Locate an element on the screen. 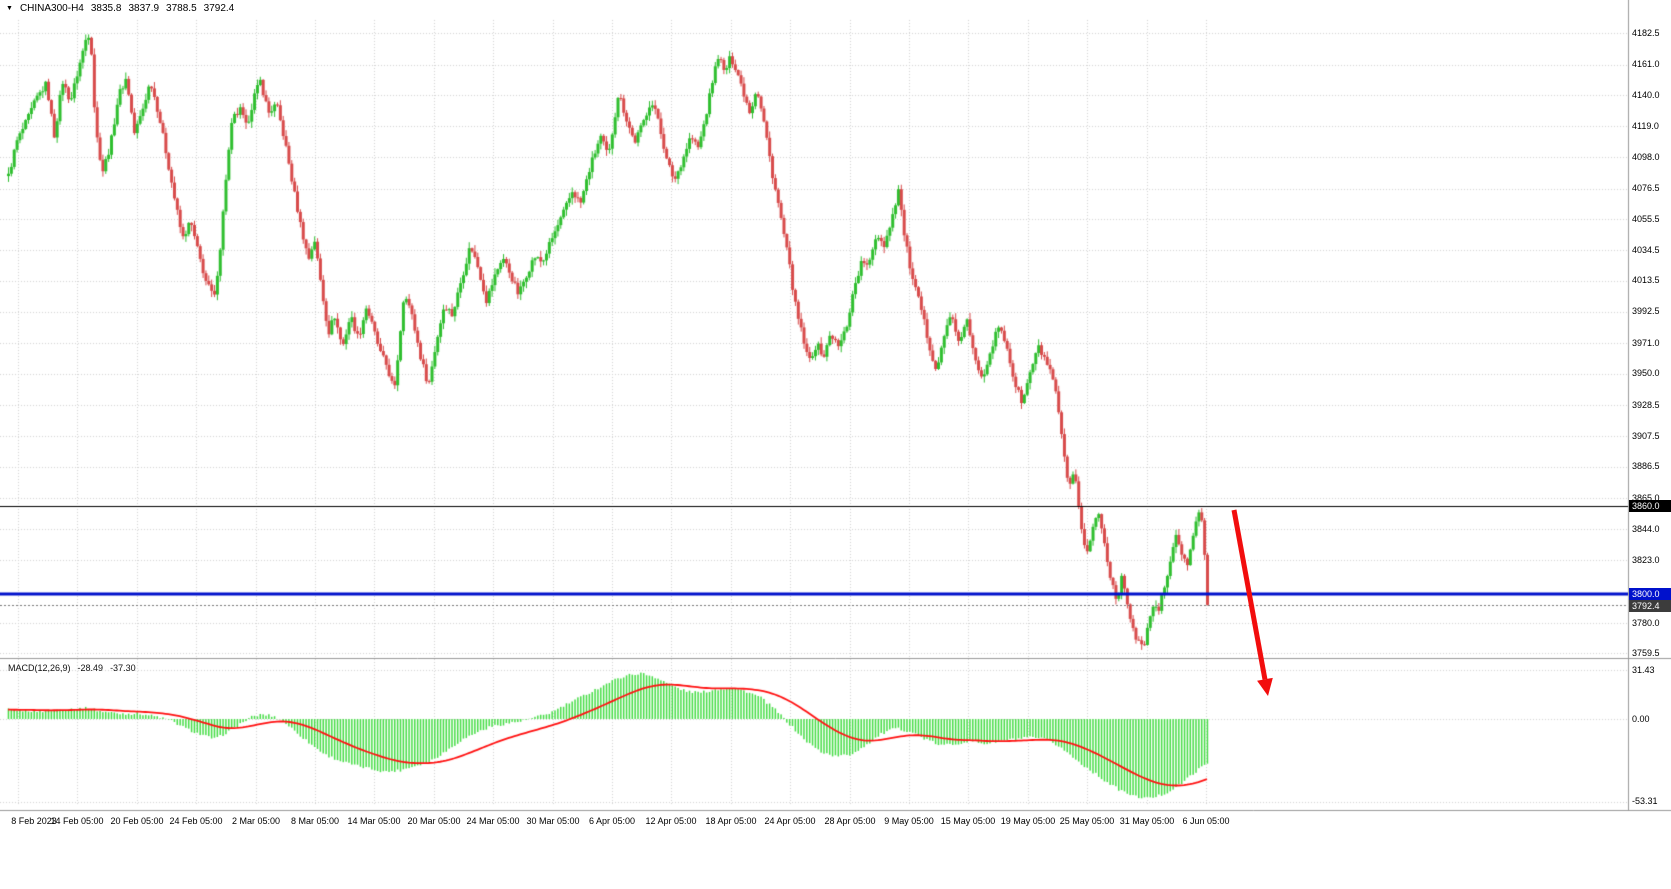 This screenshot has width=1671, height=889. price-tick-label: 3928.5 is located at coordinates (1646, 404).